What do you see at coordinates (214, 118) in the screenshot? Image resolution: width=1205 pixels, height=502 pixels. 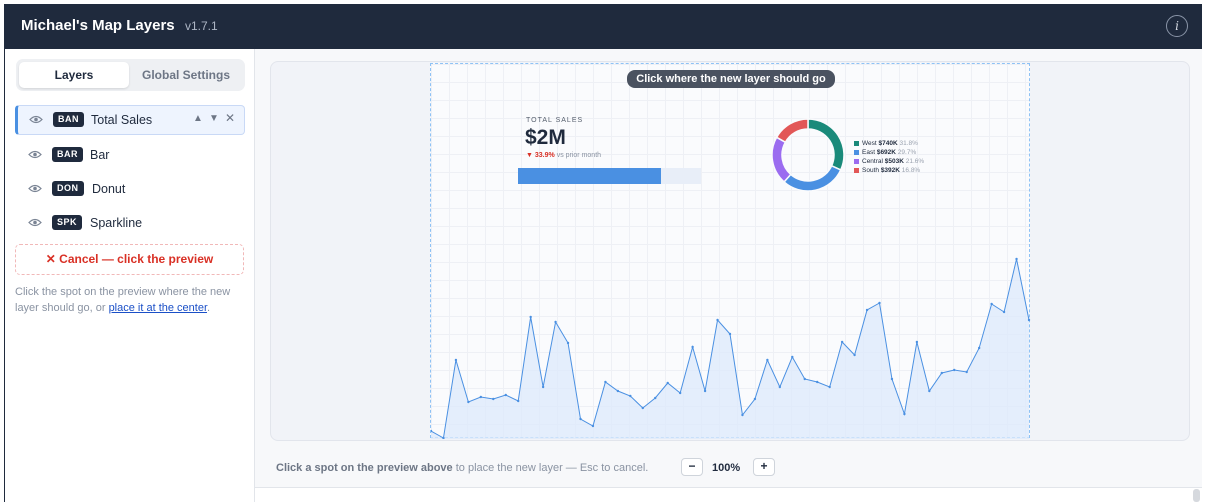 I see `move-down-icon: ▼` at bounding box center [214, 118].